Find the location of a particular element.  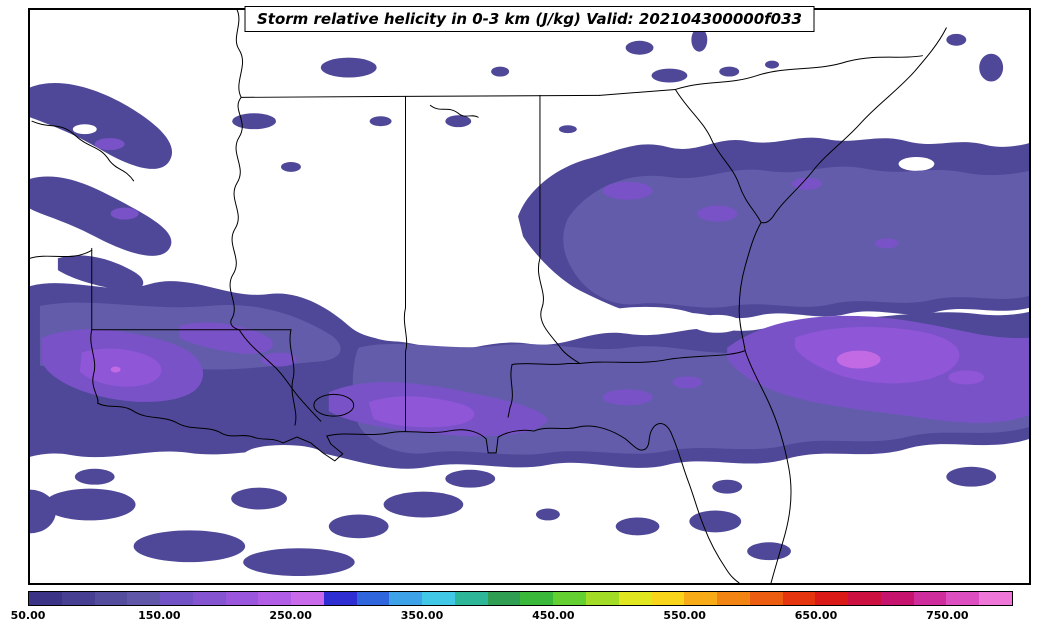

lake-pontchartrain-outline is located at coordinates (334, 405).